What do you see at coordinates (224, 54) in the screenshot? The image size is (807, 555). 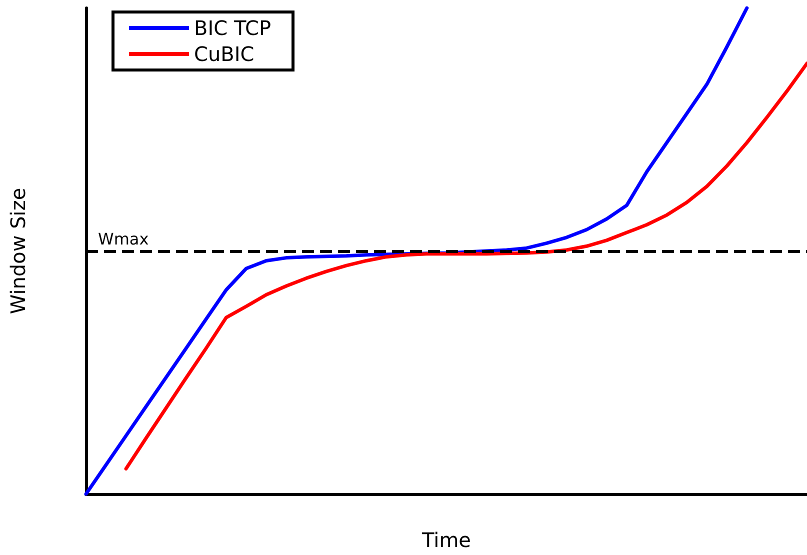 I see `legend-label: CuBIC` at bounding box center [224, 54].